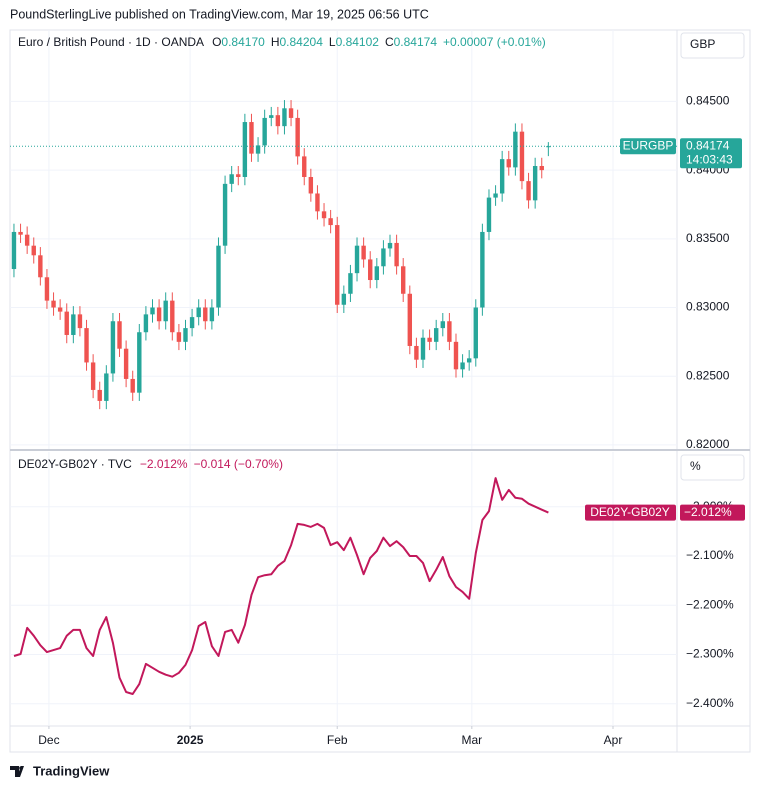 This screenshot has height=789, width=759. What do you see at coordinates (190, 740) in the screenshot?
I see `x-tick-label: 2025` at bounding box center [190, 740].